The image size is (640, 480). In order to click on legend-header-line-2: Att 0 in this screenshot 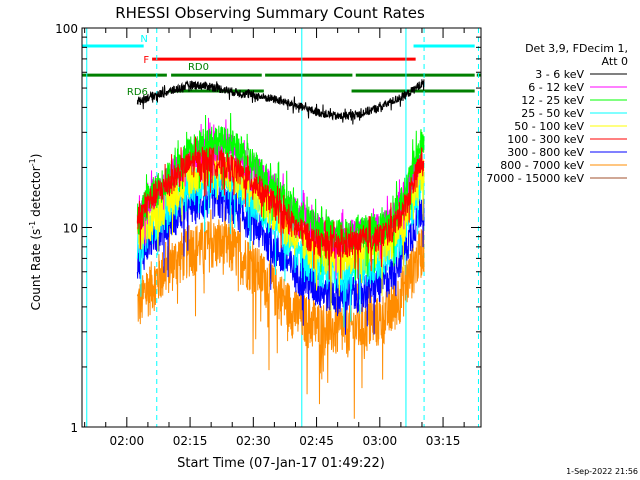, I will do `click(615, 61)`.